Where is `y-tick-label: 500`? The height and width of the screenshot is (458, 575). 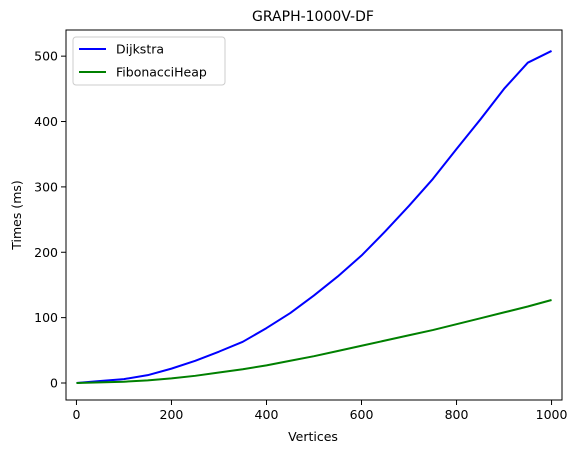
y-tick-label: 500 is located at coordinates (46, 56).